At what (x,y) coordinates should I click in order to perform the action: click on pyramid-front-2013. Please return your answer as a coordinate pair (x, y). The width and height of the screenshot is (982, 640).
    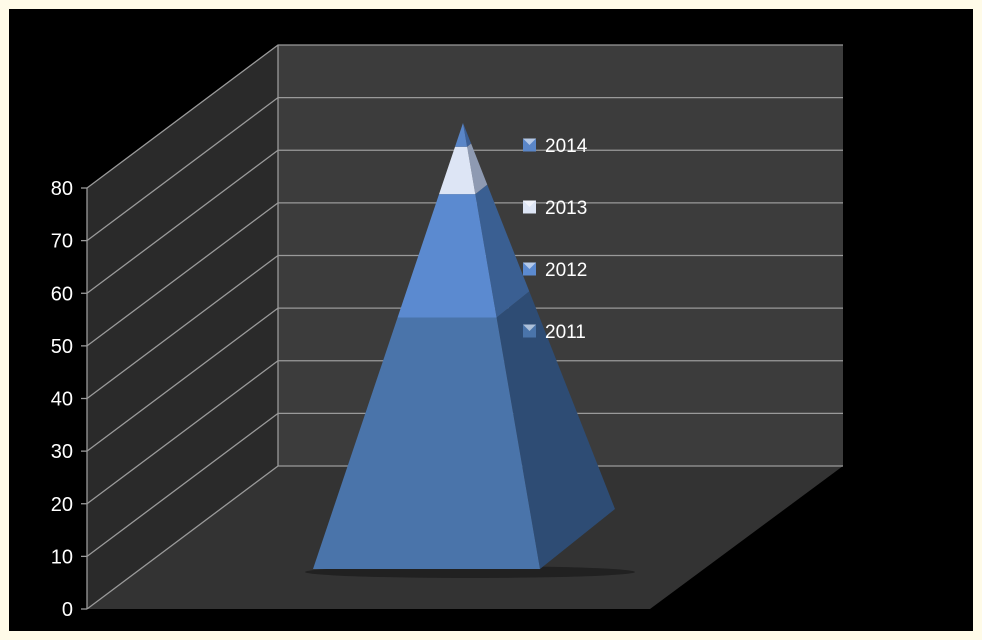
    Looking at the image, I should click on (457, 170).